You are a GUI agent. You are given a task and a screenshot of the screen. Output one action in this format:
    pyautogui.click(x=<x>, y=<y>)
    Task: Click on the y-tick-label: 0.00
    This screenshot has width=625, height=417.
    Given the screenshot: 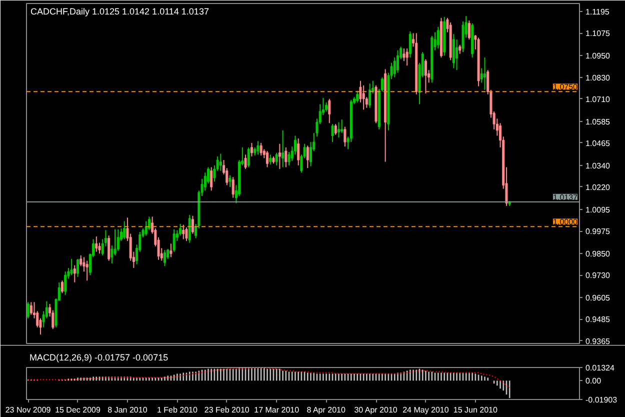 What is the action you would take?
    pyautogui.click(x=594, y=381)
    